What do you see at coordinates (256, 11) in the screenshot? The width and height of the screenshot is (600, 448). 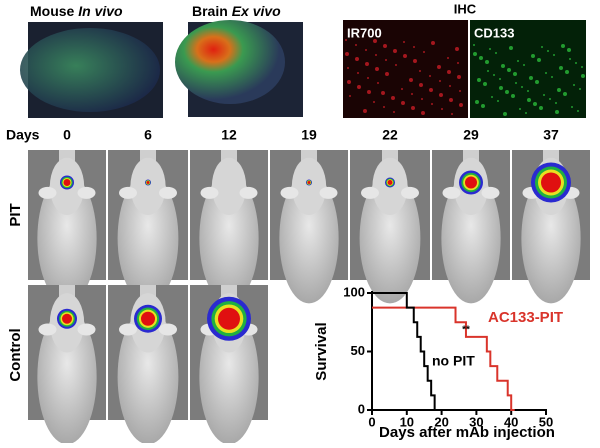 I see `label-text: Ex vivo` at bounding box center [256, 11].